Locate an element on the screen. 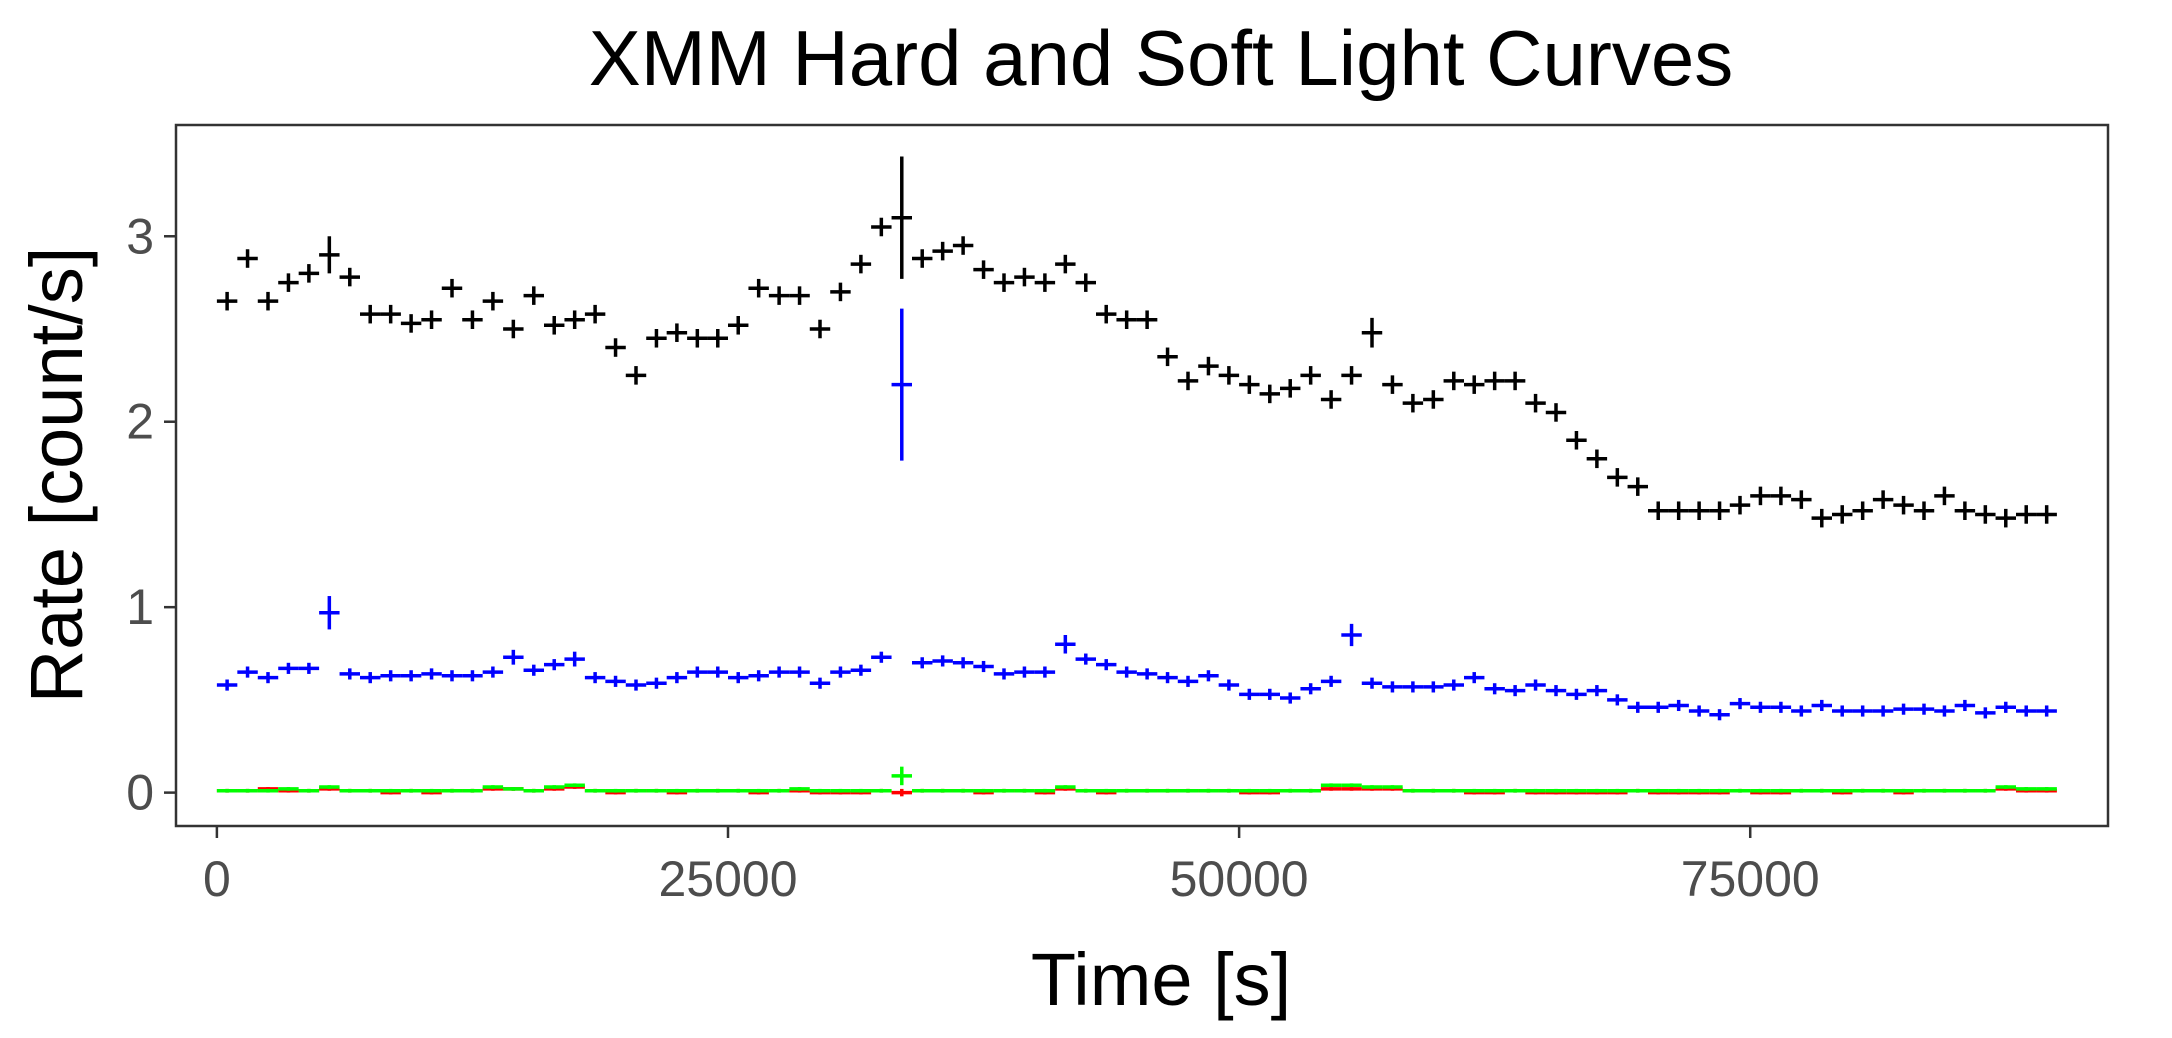 This screenshot has height=1038, width=2172. y-tick-label: 0 is located at coordinates (140, 793).